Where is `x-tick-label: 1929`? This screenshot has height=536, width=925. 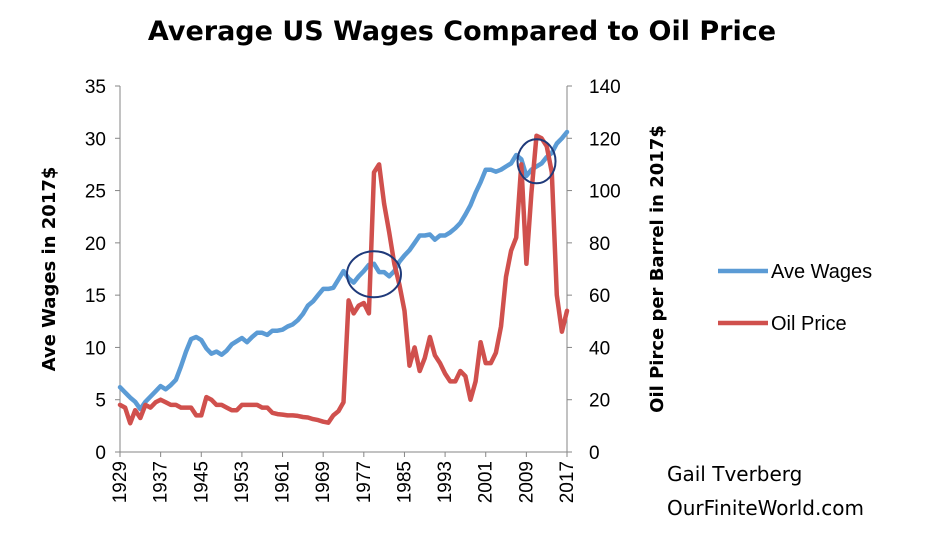 x-tick-label: 1929 is located at coordinates (120, 482).